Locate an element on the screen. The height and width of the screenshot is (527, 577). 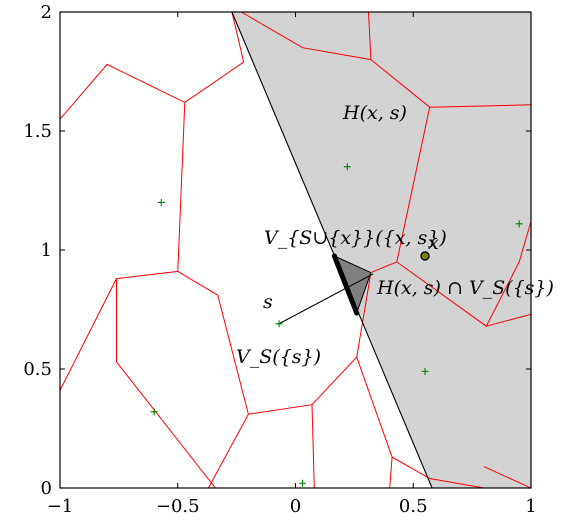
thick-segment is located at coordinates (345, 284).